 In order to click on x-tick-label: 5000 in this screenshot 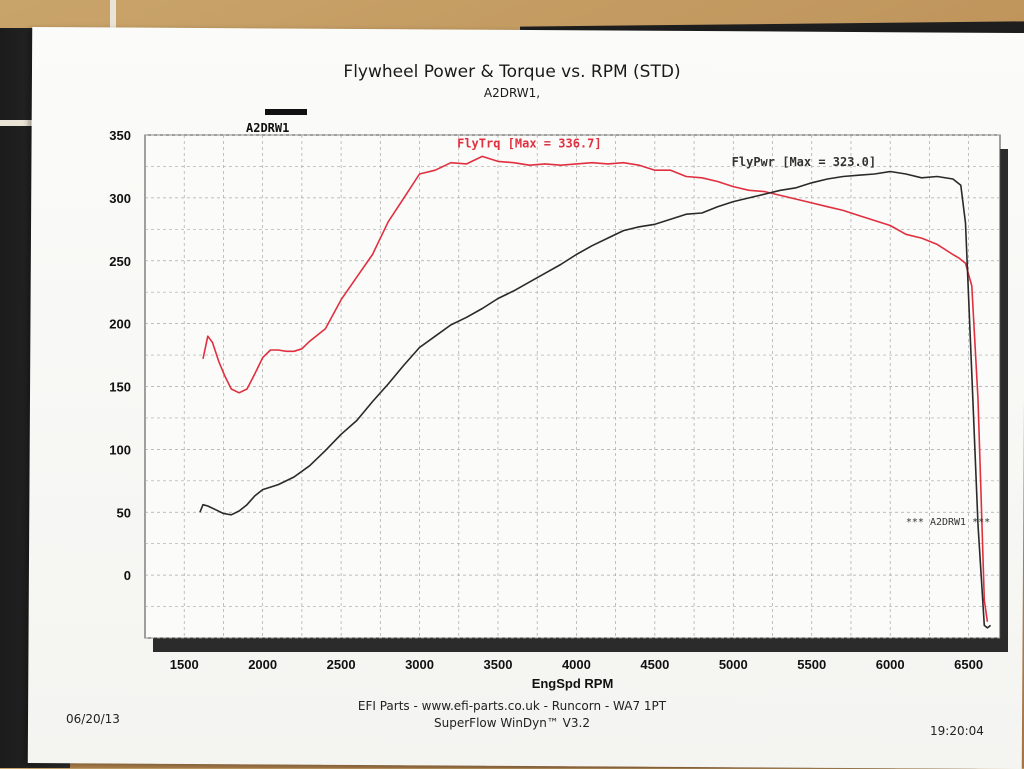, I will do `click(733, 664)`.